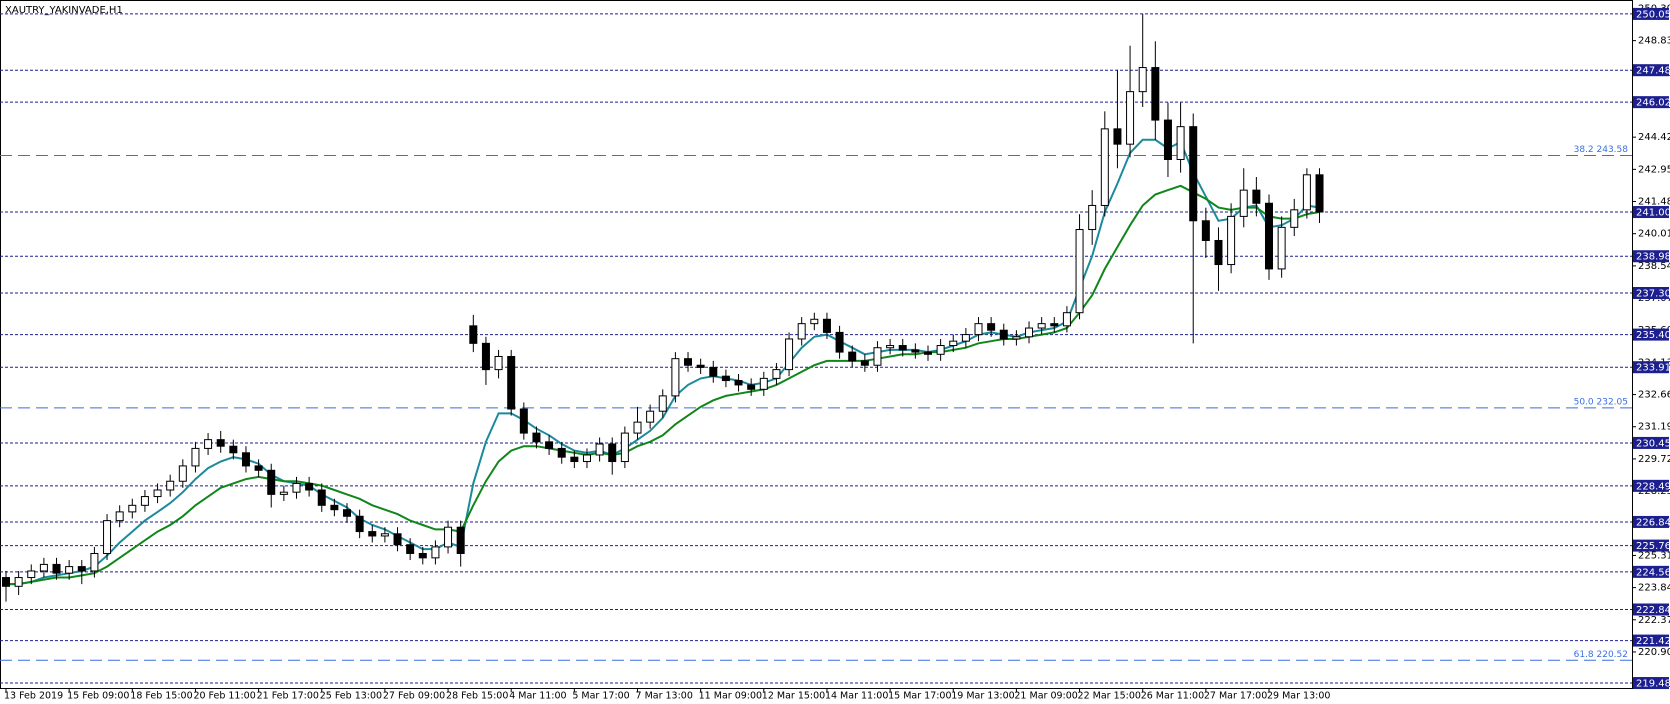  Describe the element at coordinates (1654, 620) in the screenshot. I see `y-tick-label: 222.37` at that location.